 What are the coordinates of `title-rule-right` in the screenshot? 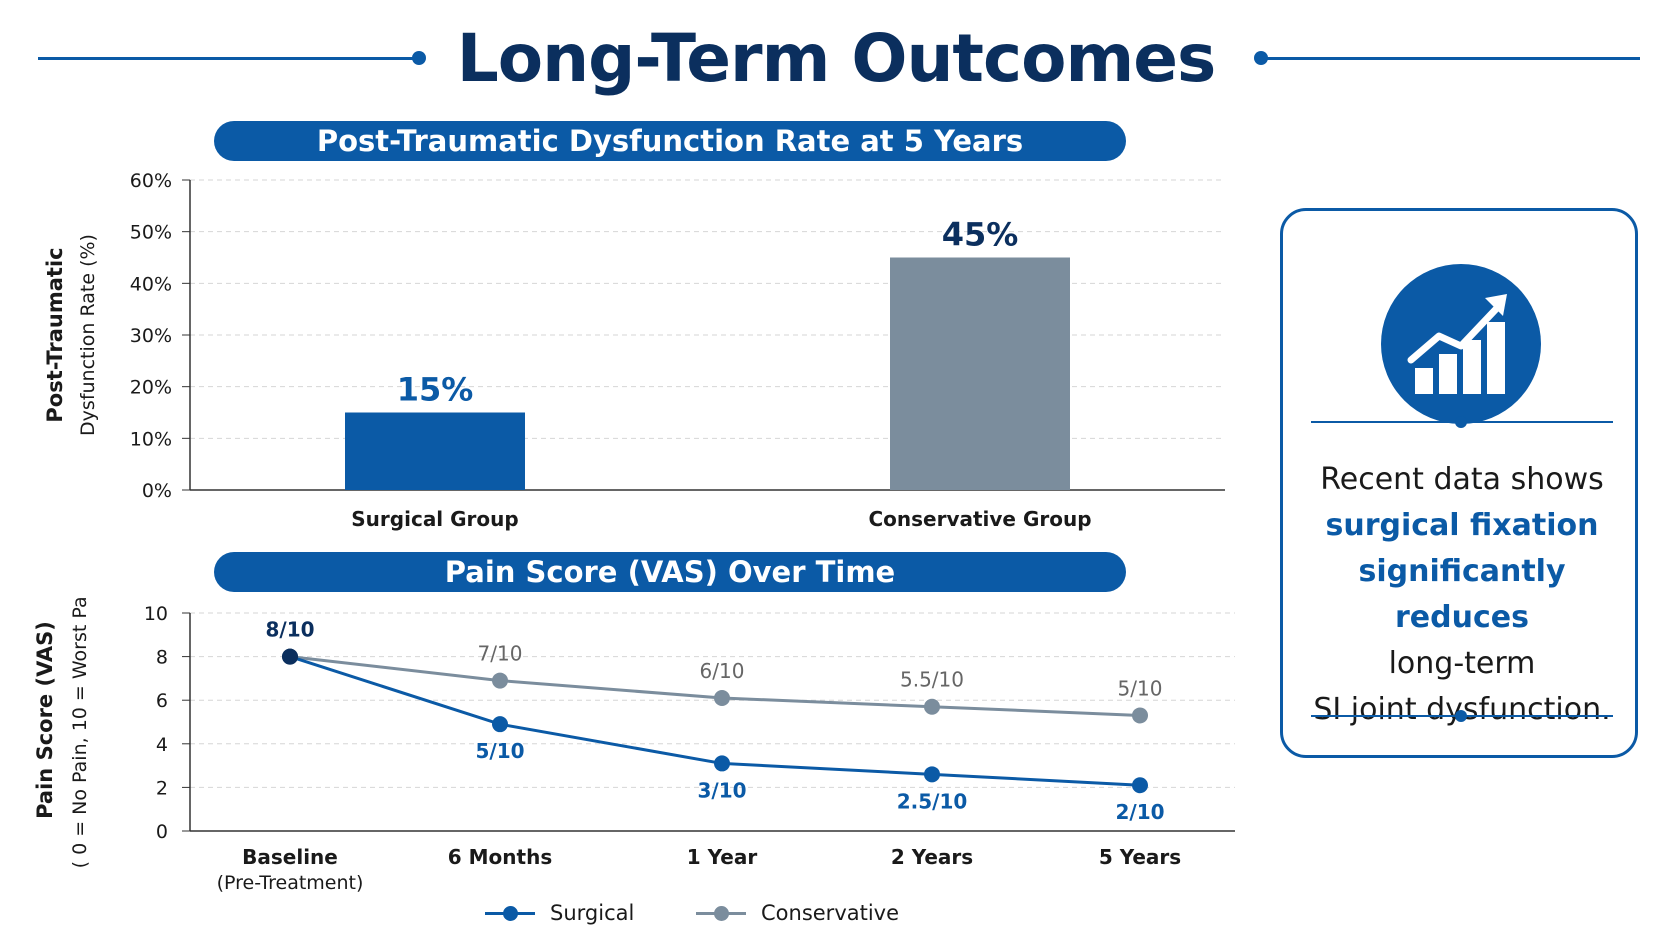 It's located at (1451, 58).